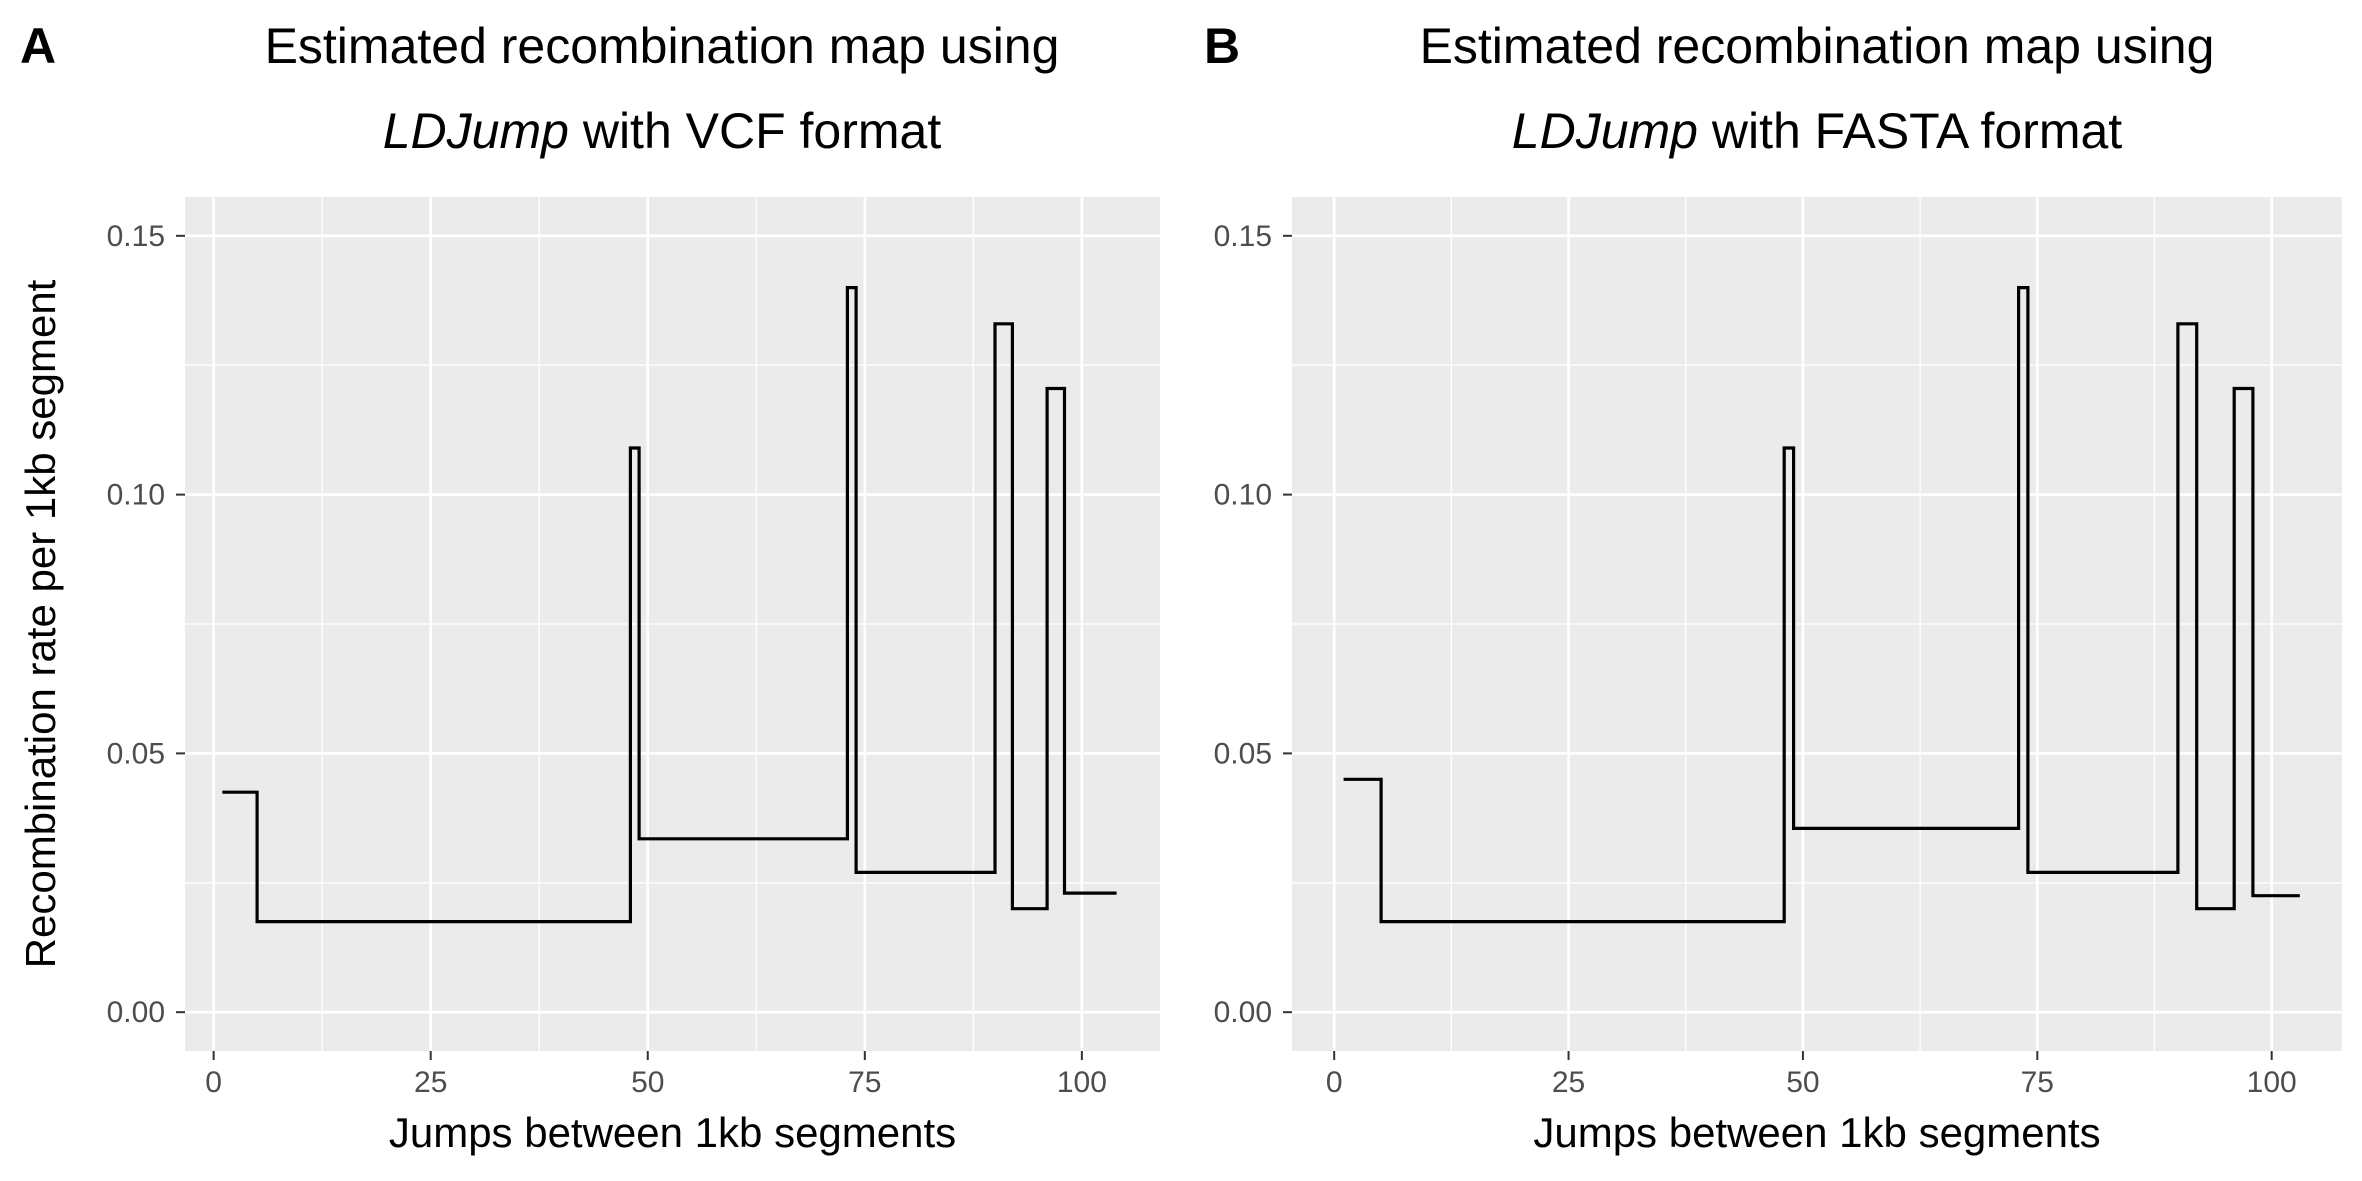 The width and height of the screenshot is (2362, 1181). Describe the element at coordinates (755, 131) in the screenshot. I see `chart-title-format: with VCF format` at that location.